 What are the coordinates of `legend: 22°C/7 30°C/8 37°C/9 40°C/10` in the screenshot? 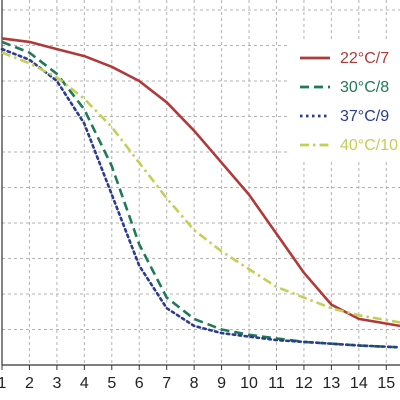 It's located at (345, 100).